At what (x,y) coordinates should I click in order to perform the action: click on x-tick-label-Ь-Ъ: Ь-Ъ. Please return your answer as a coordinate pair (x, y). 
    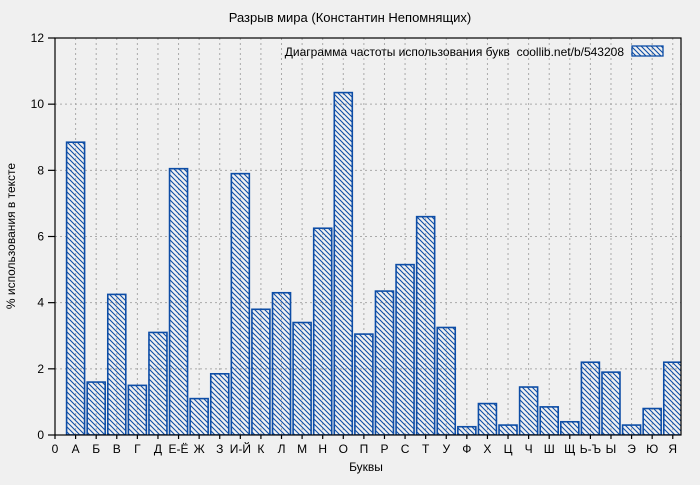
    Looking at the image, I should click on (590, 449).